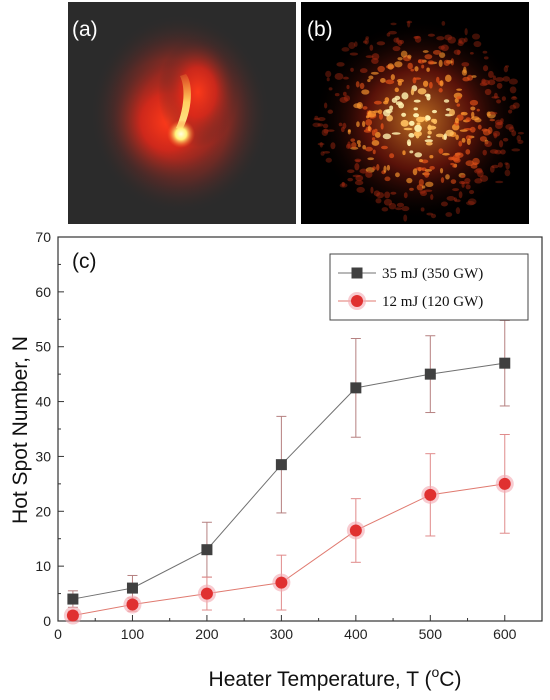 Image resolution: width=550 pixels, height=700 pixels. What do you see at coordinates (20, 430) in the screenshot?
I see `y-axis-label: Hot Spot Number, N` at bounding box center [20, 430].